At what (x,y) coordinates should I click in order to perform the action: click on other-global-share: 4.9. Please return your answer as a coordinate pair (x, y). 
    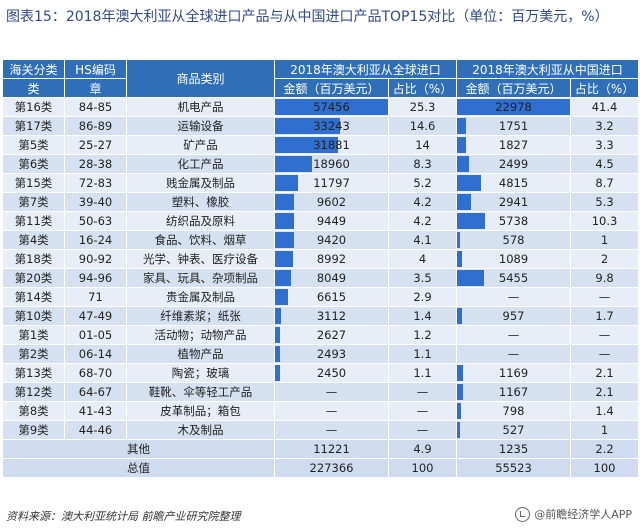
    Looking at the image, I should click on (422, 449).